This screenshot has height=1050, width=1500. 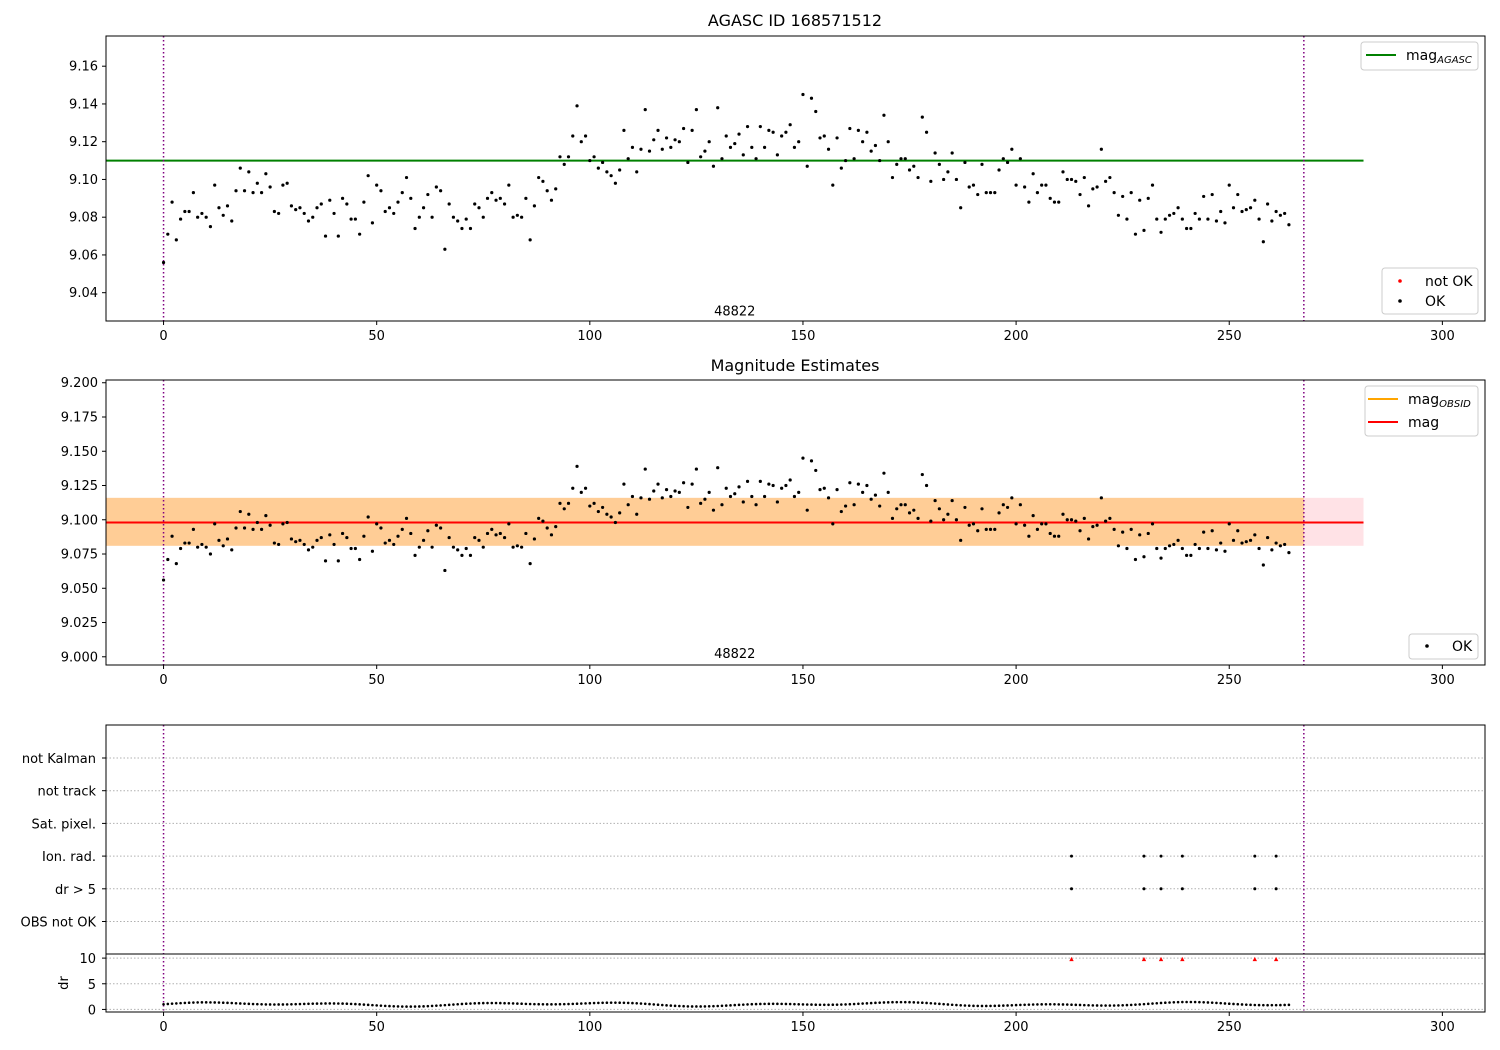 What do you see at coordinates (64, 983) in the screenshot?
I see `dr-axis-label: dr` at bounding box center [64, 983].